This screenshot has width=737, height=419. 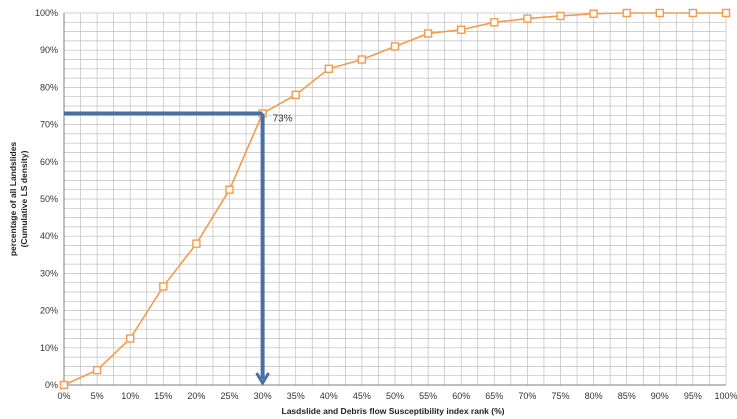 I want to click on x-tick-label: 25%, so click(x=229, y=396).